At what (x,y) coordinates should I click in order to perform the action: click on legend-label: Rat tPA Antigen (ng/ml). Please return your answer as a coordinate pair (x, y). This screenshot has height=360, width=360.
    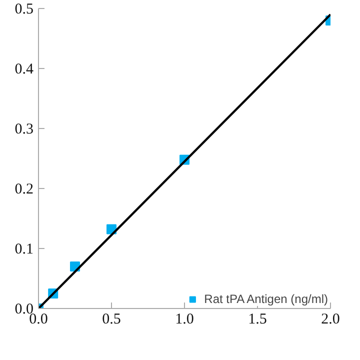
    Looking at the image, I should click on (266, 299).